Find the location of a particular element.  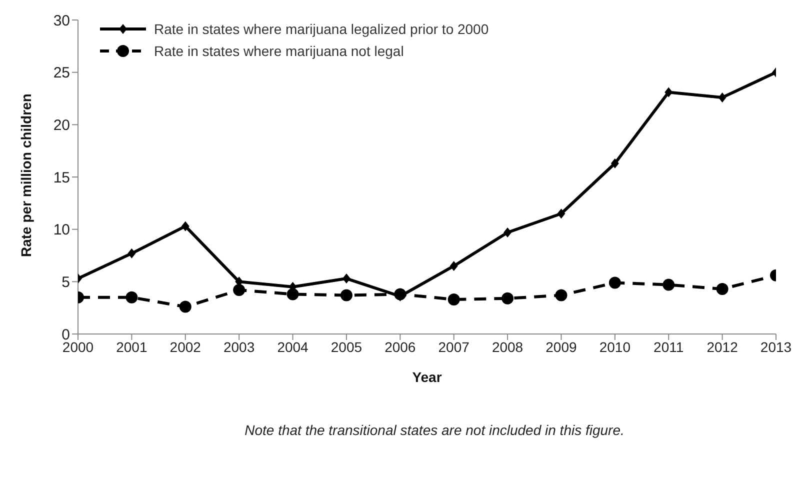

y-tick-label: 10 is located at coordinates (61, 230).